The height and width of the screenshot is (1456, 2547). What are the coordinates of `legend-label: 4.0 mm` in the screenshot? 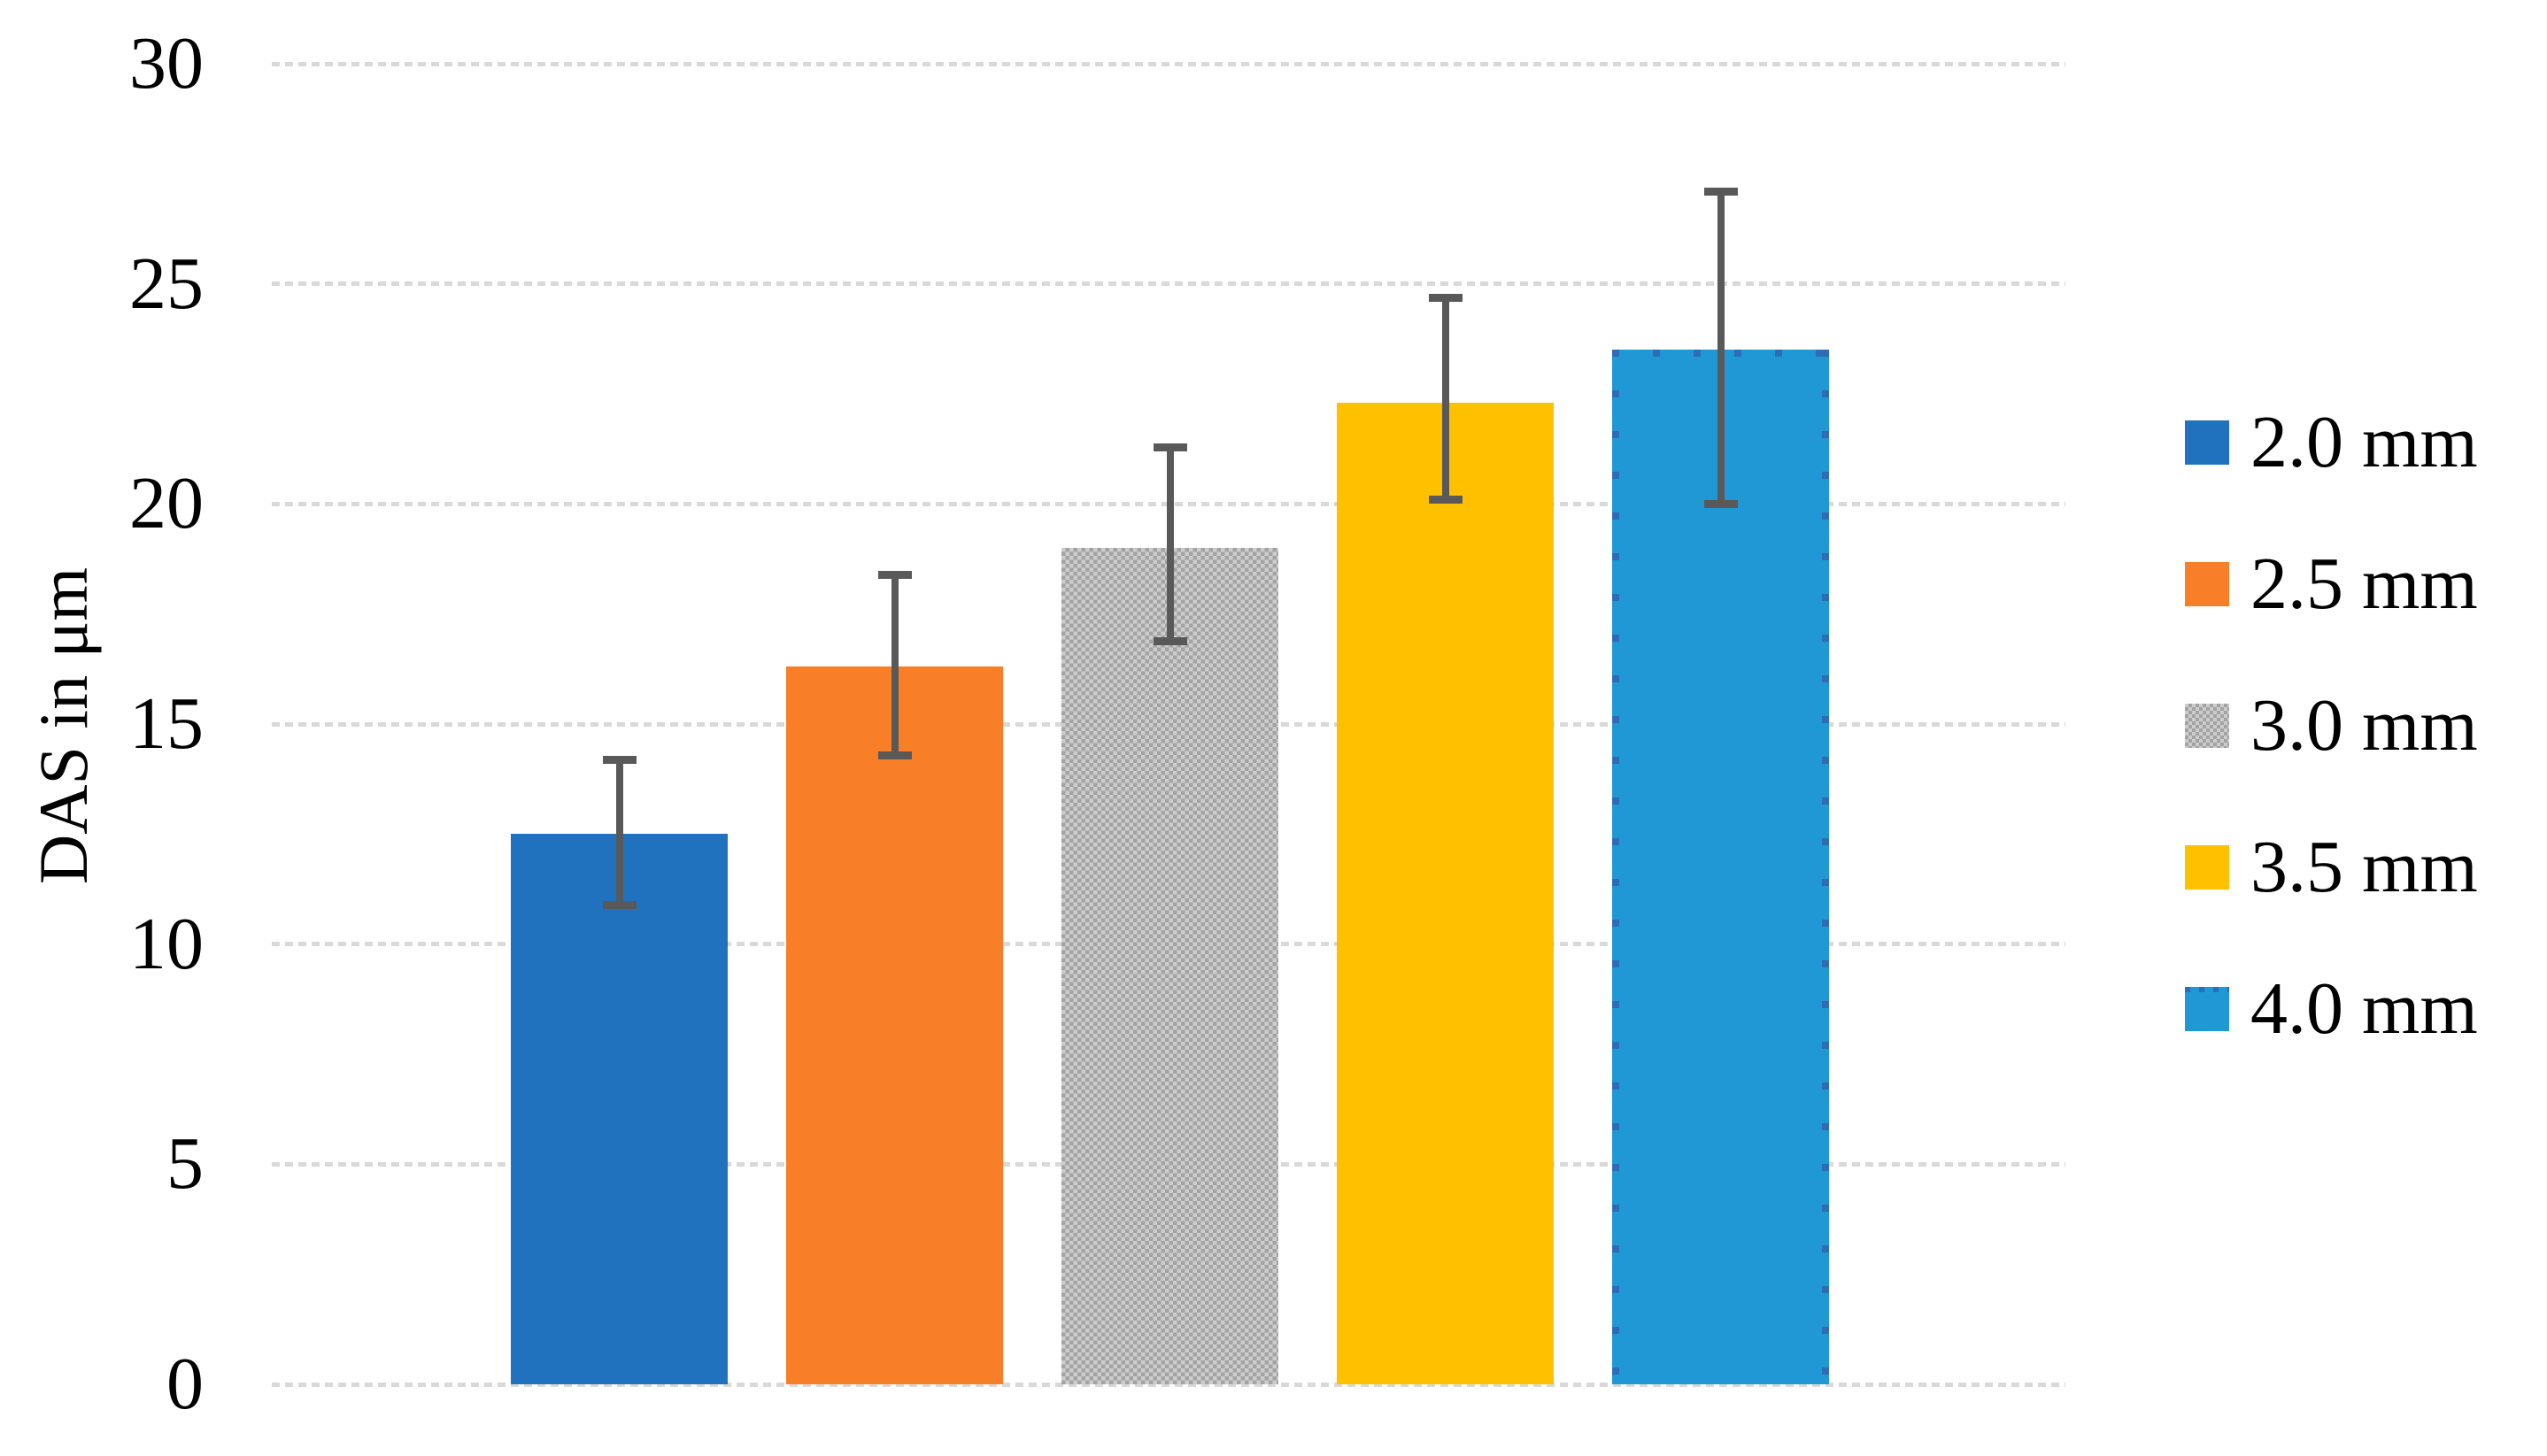 It's located at (2364, 1008).